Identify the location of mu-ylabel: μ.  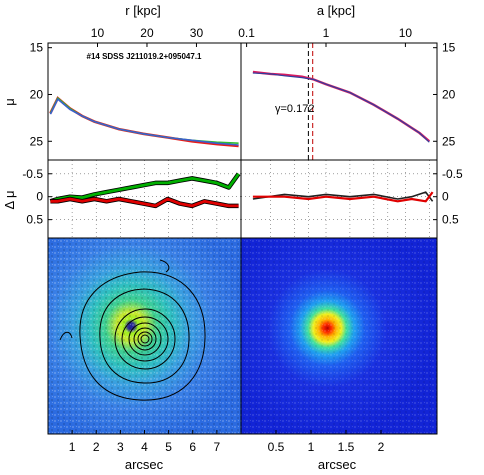
(9, 102).